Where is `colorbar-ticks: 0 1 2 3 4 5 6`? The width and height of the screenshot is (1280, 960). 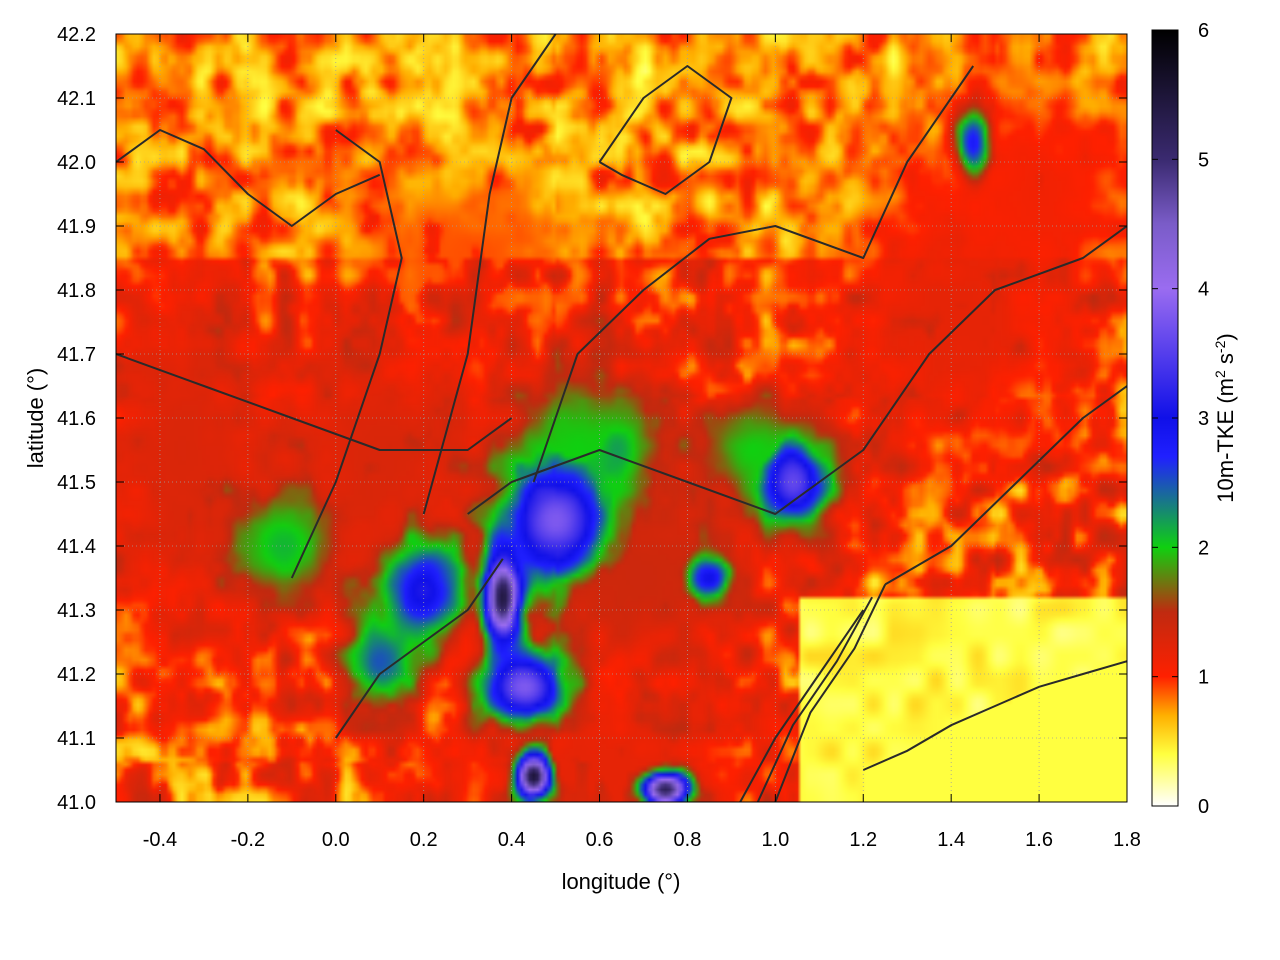 colorbar-ticks: 0 1 2 3 4 5 6 is located at coordinates (1180, 419).